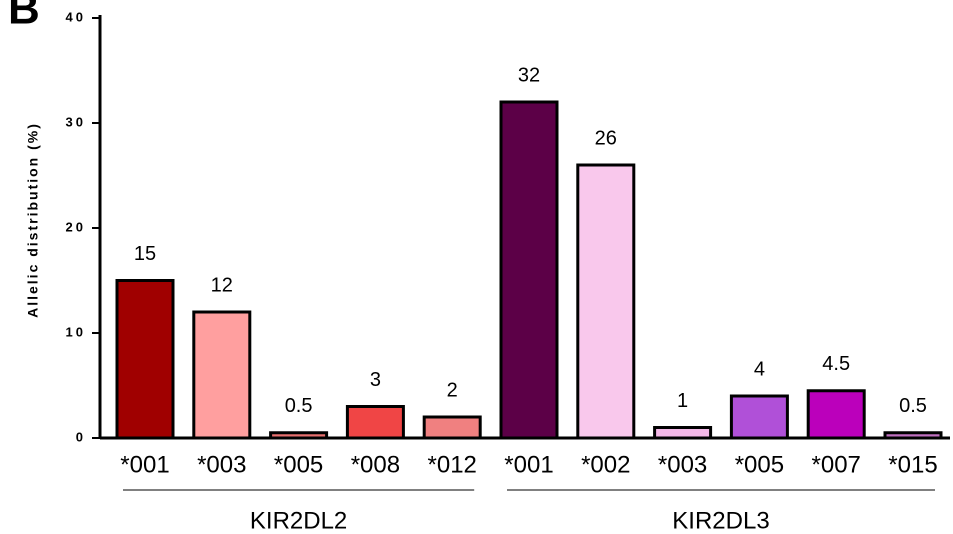  I want to click on data-label: 26, so click(606, 138).